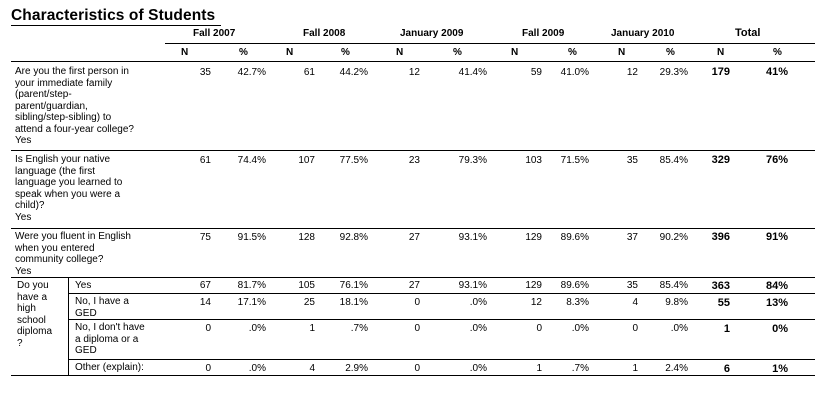 The image size is (826, 403). What do you see at coordinates (251, 72) in the screenshot?
I see `cell-value: 42.7%` at bounding box center [251, 72].